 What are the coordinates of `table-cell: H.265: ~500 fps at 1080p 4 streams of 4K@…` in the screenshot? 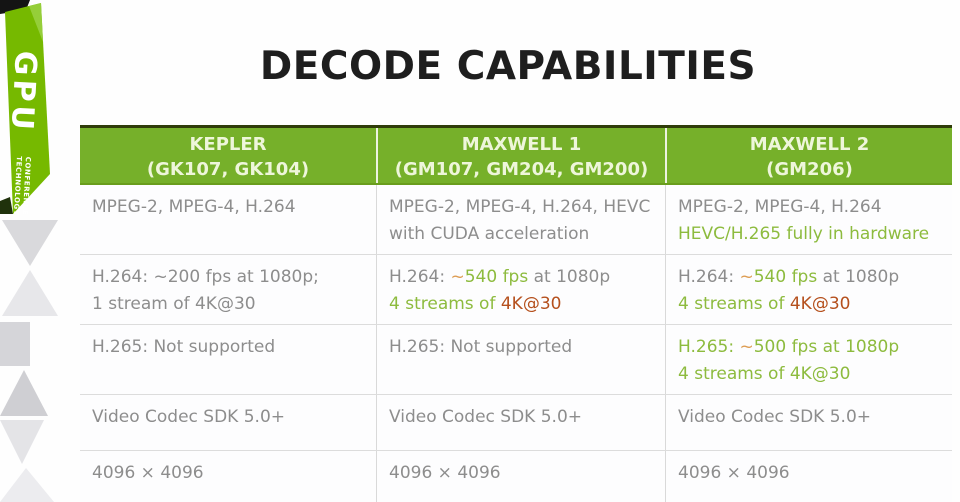 It's located at (808, 359).